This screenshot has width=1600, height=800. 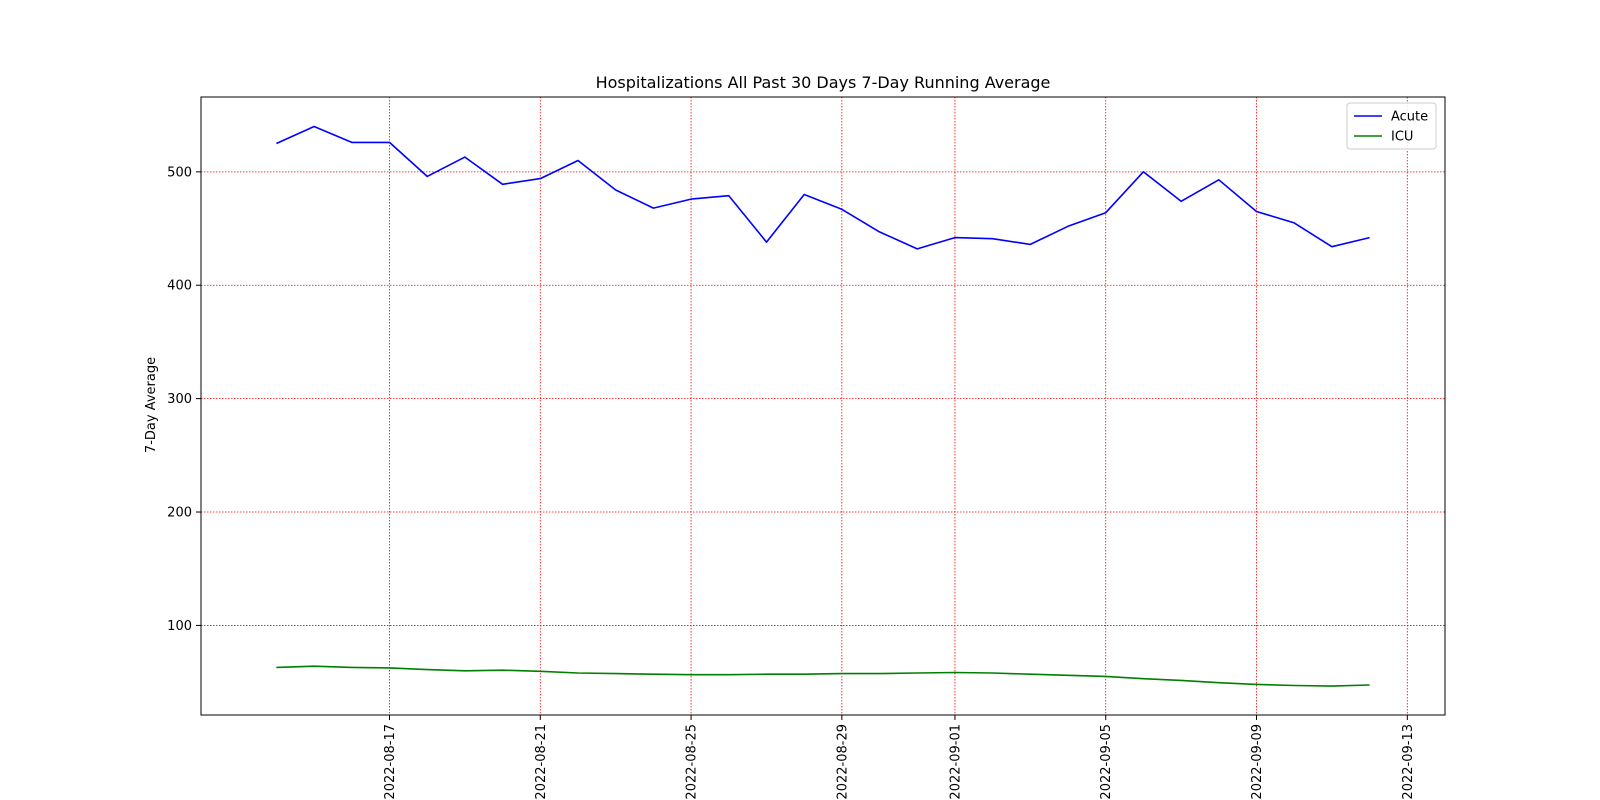 What do you see at coordinates (1106, 762) in the screenshot?
I see `x-tick-label: 2022-09-05` at bounding box center [1106, 762].